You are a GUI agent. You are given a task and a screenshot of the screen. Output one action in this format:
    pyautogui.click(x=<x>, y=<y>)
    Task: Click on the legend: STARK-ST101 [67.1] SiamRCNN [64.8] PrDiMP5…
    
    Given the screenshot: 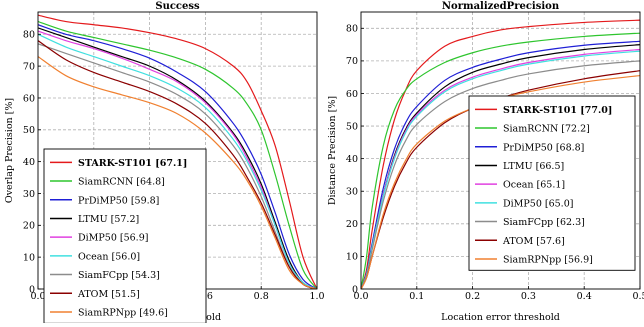 What is the action you would take?
    pyautogui.click(x=125, y=236)
    